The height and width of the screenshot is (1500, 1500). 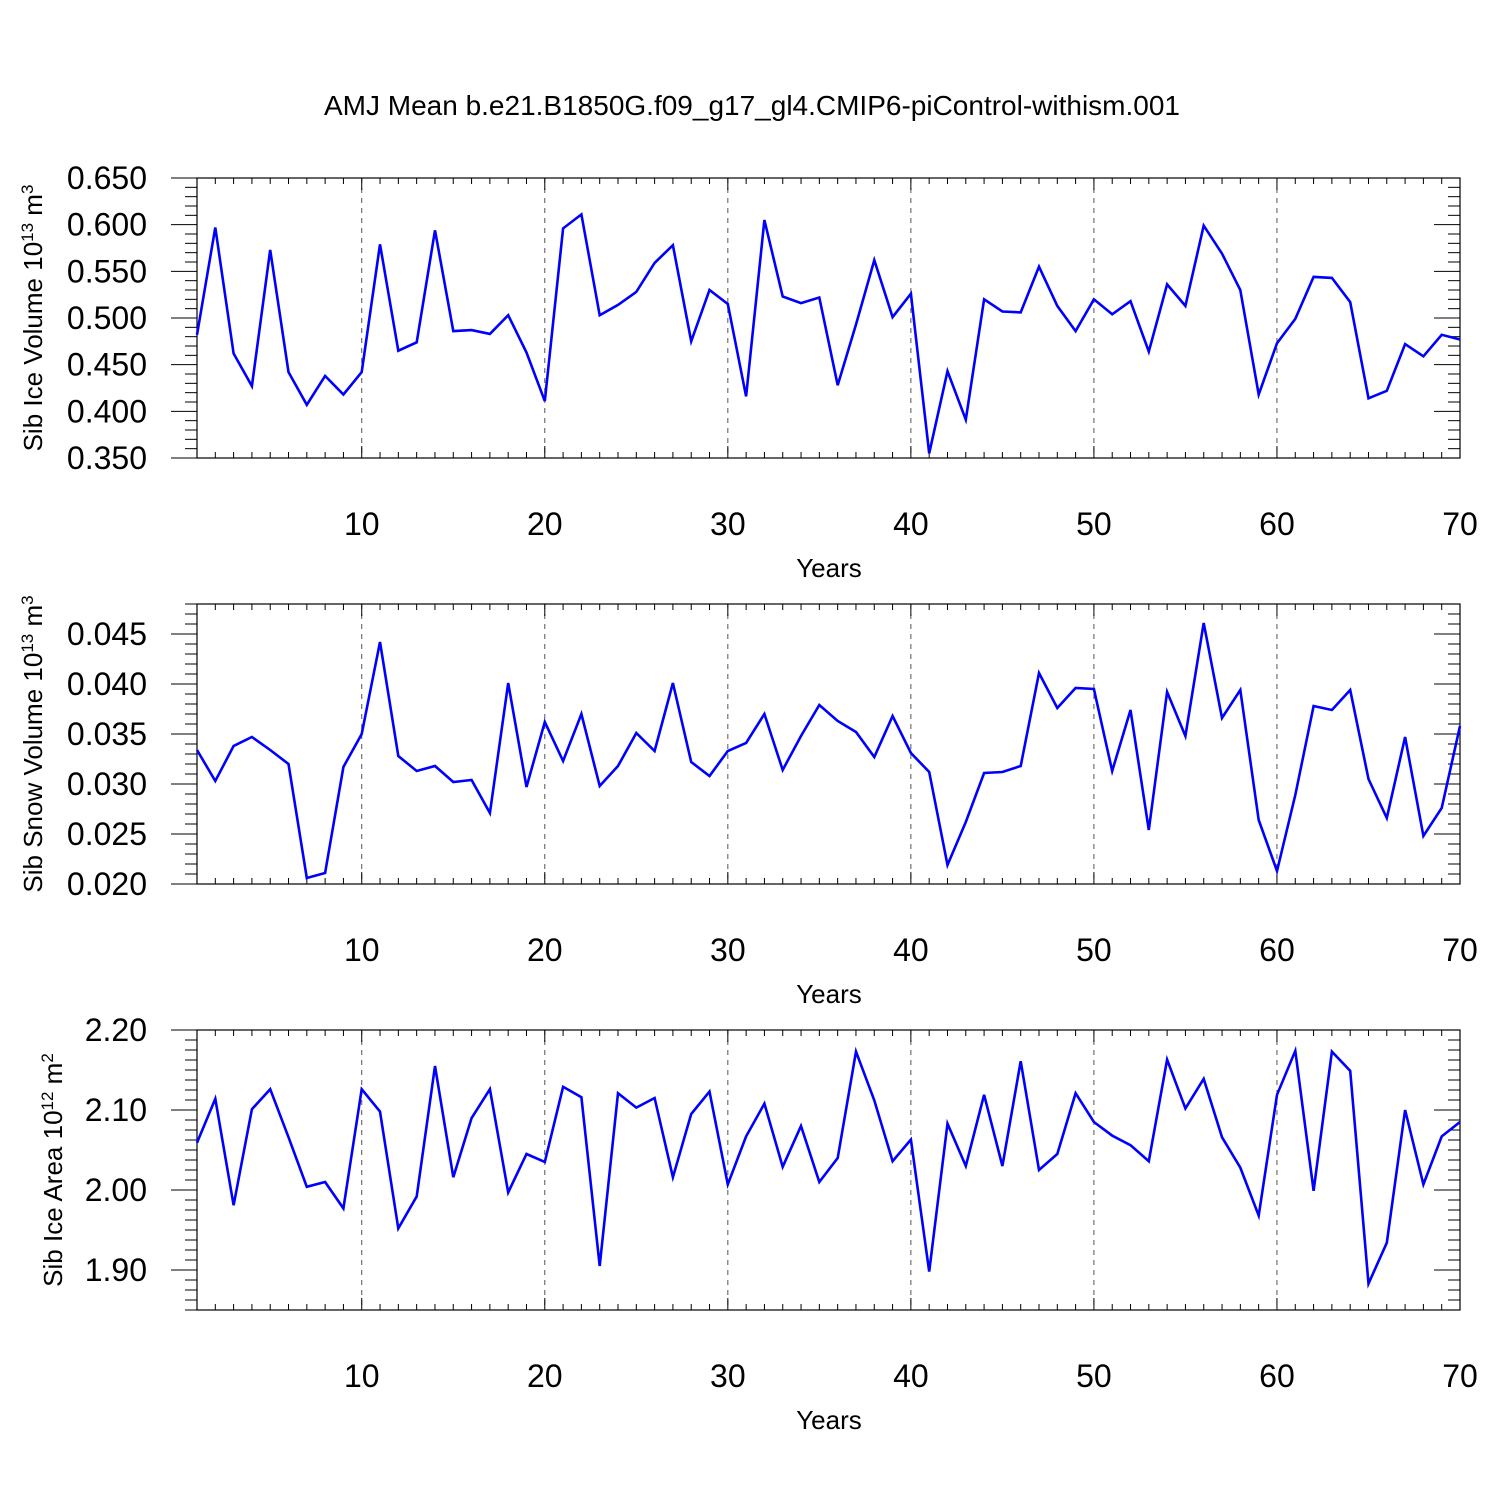 I want to click on y-tick-label: 0.040, so click(x=107, y=684).